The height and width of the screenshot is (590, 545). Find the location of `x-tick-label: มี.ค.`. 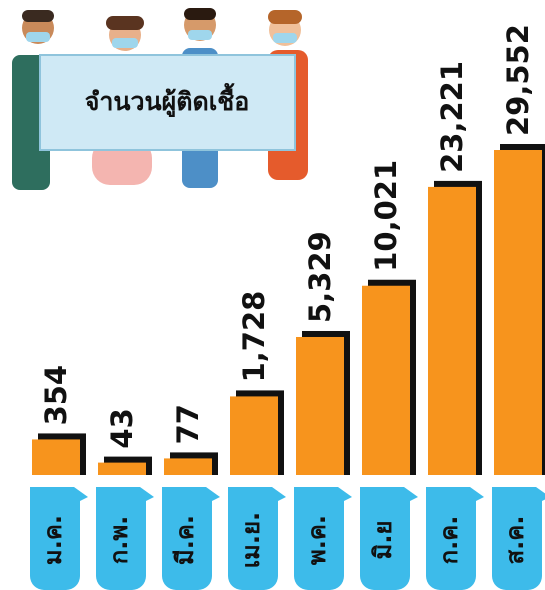

x-tick-label: มี.ค. is located at coordinates (185, 540).